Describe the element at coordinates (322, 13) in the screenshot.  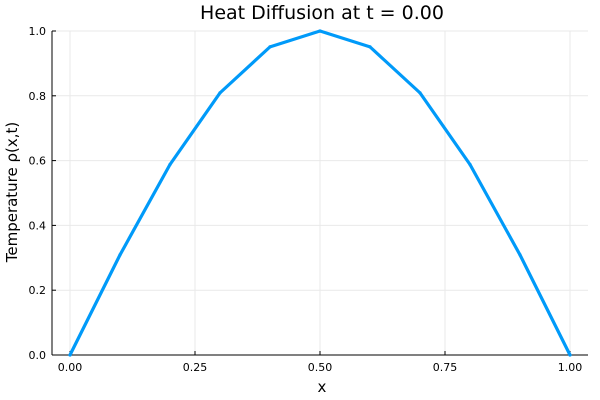
I see `chart-title: Heat Diffusion at t = 0.00` at that location.